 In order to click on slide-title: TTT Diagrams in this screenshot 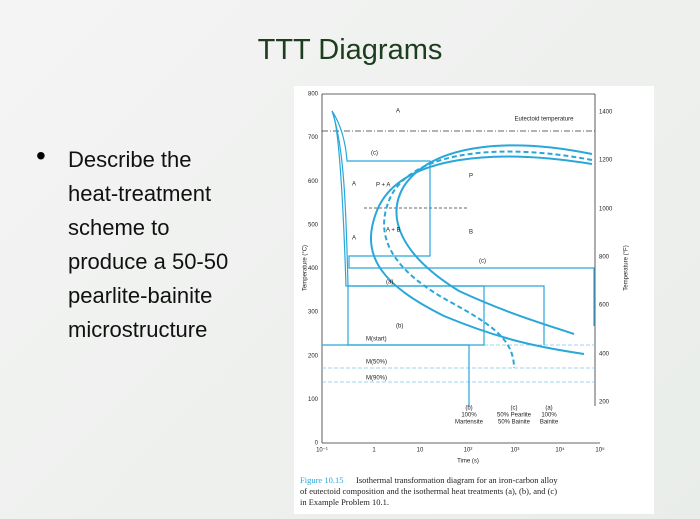, I will do `click(350, 50)`.